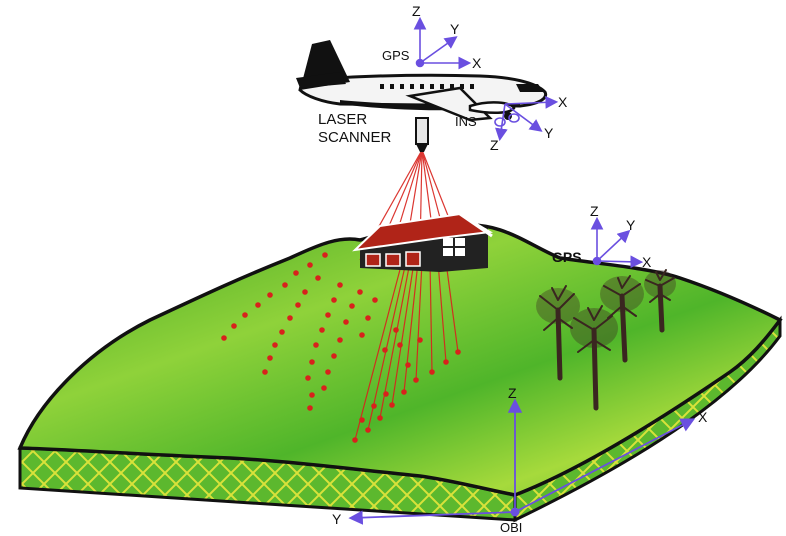 The height and width of the screenshot is (536, 786). What do you see at coordinates (466, 121) in the screenshot?
I see `ins-label: INS` at bounding box center [466, 121].